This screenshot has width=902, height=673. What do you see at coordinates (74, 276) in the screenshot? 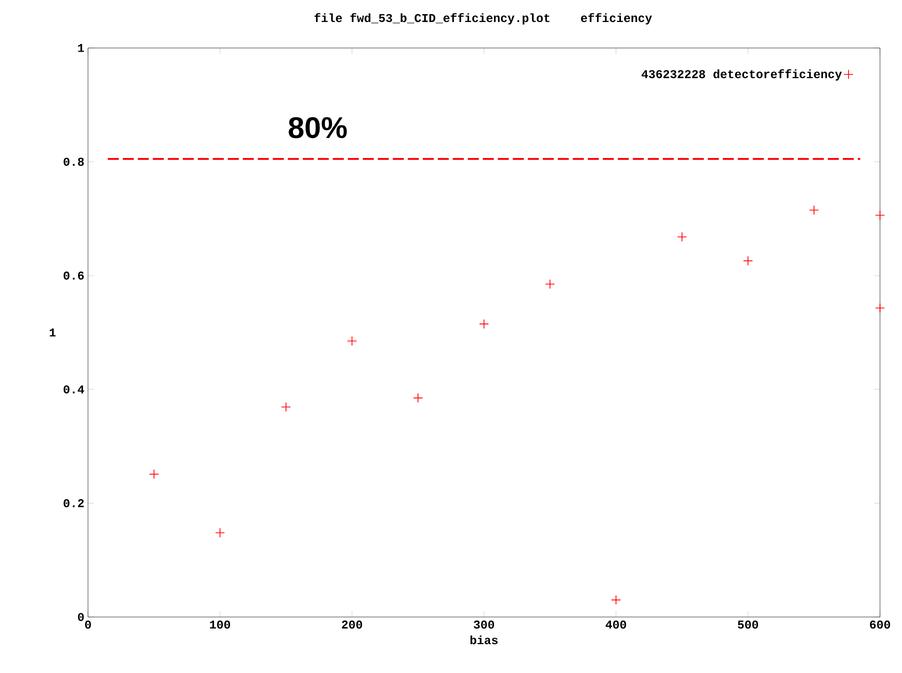
I see `y-tick-label: 0.6` at bounding box center [74, 276].